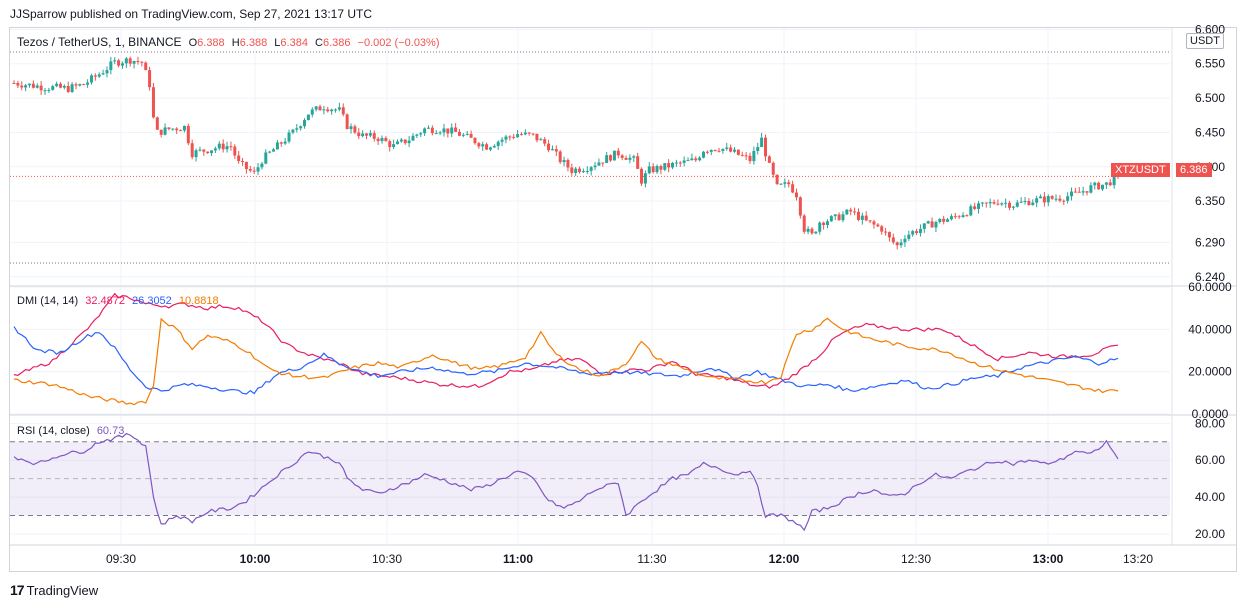 The width and height of the screenshot is (1246, 608). What do you see at coordinates (120, 301) in the screenshot?
I see `dmi-legend: DMI (14, 14) 32.4872 26.3052 10.8818` at bounding box center [120, 301].